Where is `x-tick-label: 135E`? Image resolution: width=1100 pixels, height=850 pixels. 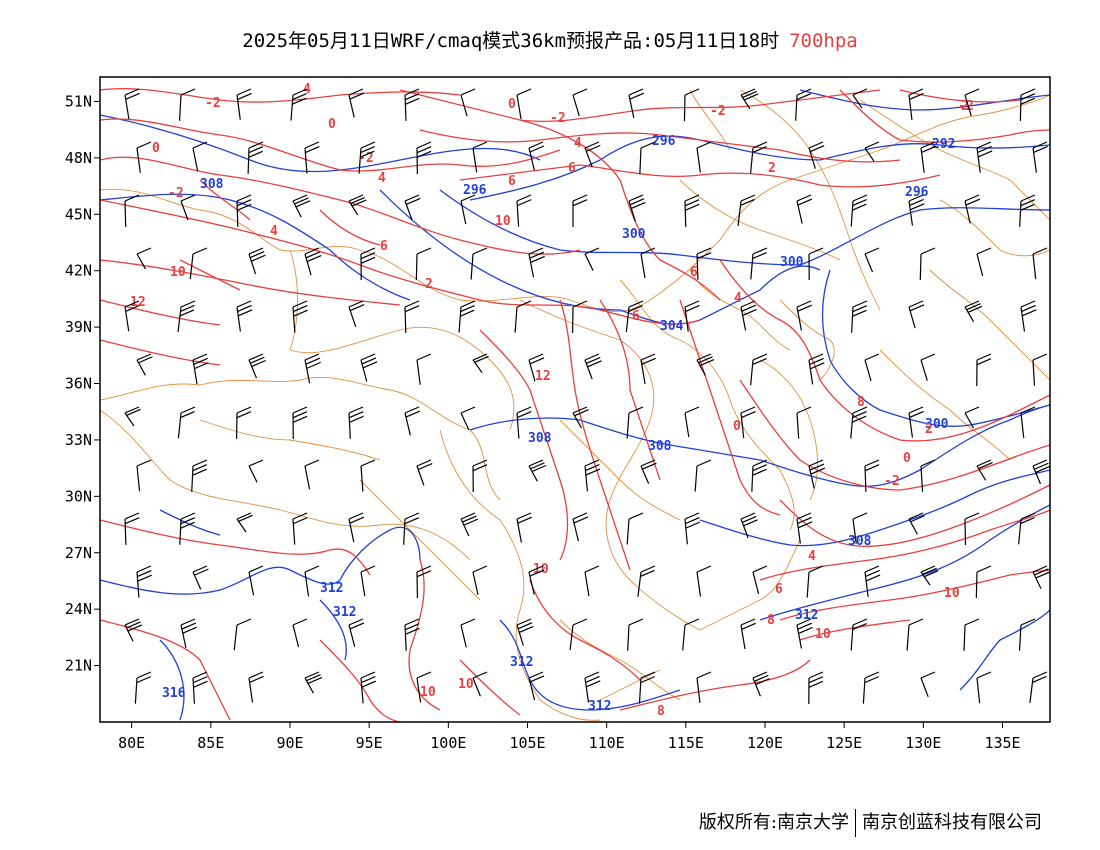
x-tick-label: 135E is located at coordinates (1002, 743).